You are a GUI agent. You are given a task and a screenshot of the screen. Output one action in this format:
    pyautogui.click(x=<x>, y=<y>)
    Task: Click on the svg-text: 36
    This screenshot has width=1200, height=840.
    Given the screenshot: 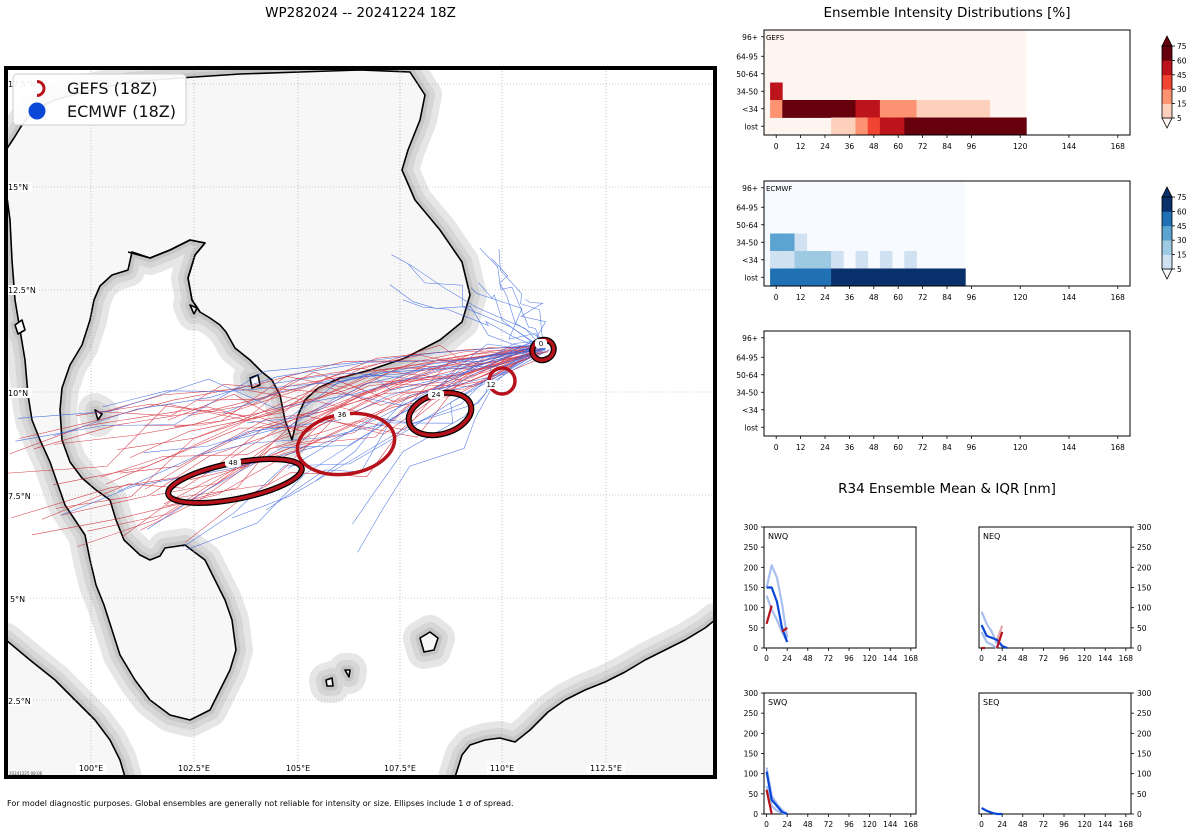 What is the action you would take?
    pyautogui.click(x=342, y=415)
    